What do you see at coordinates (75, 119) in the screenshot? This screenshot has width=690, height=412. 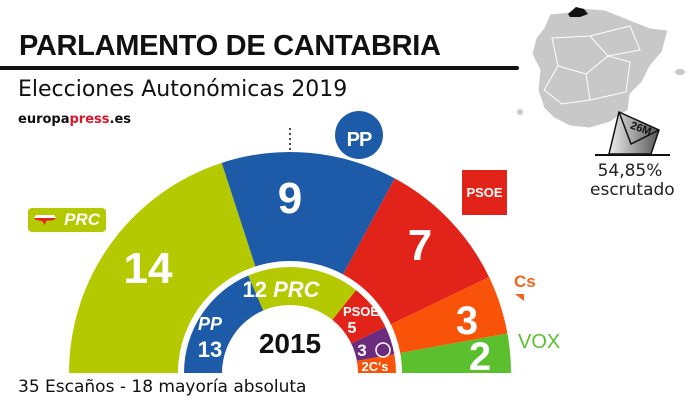 I see `brand-logo: europapress.es` at bounding box center [75, 119].